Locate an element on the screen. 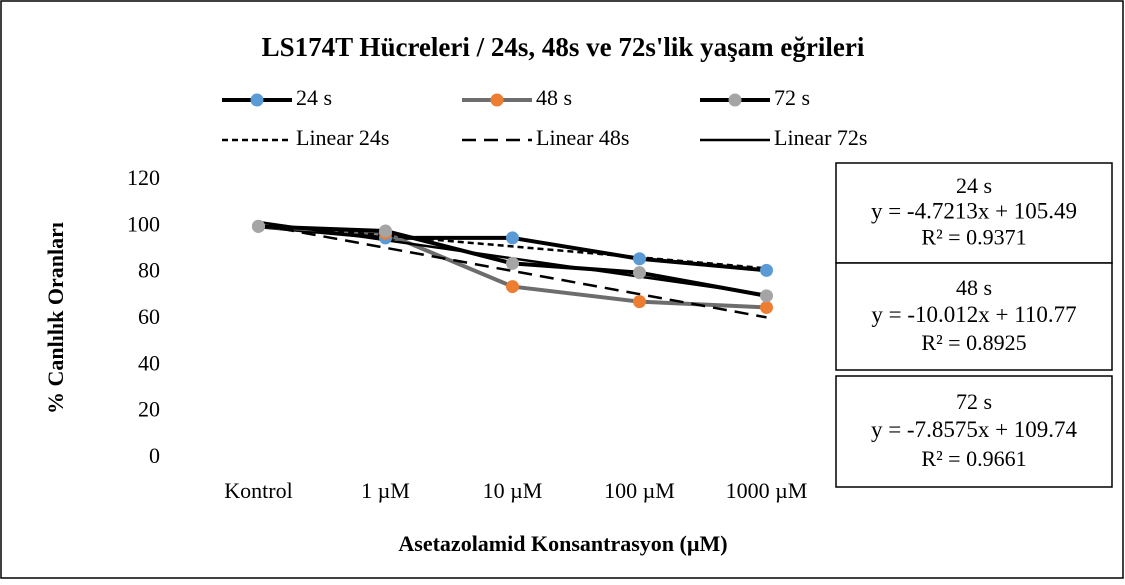  y-tick-label: 80 is located at coordinates (149, 270).